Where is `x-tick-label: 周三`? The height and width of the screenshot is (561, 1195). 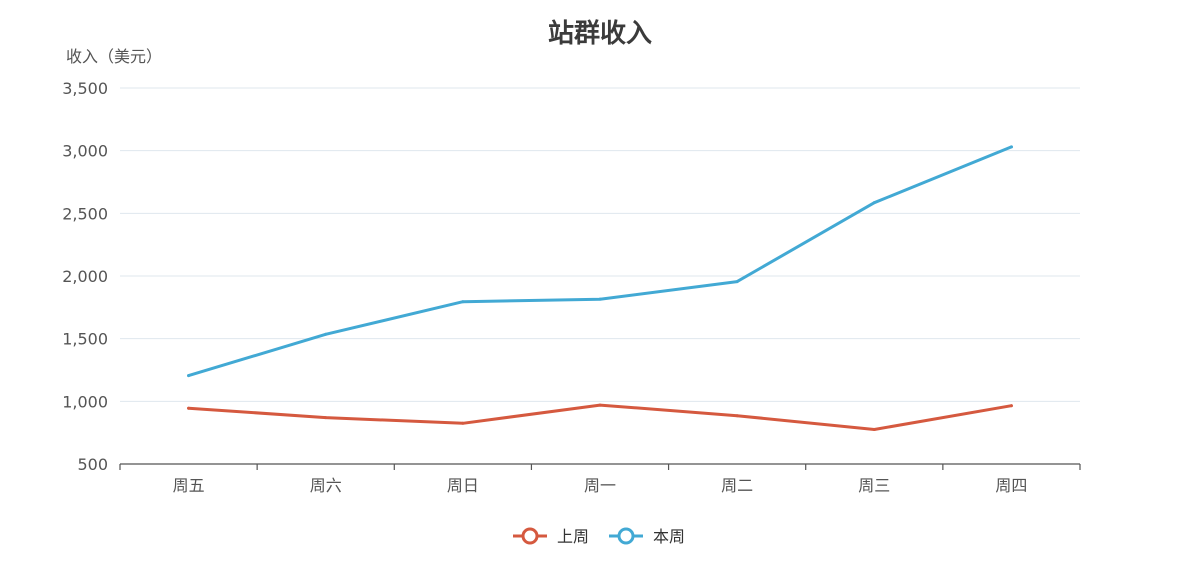 x-tick-label: 周三 is located at coordinates (874, 485).